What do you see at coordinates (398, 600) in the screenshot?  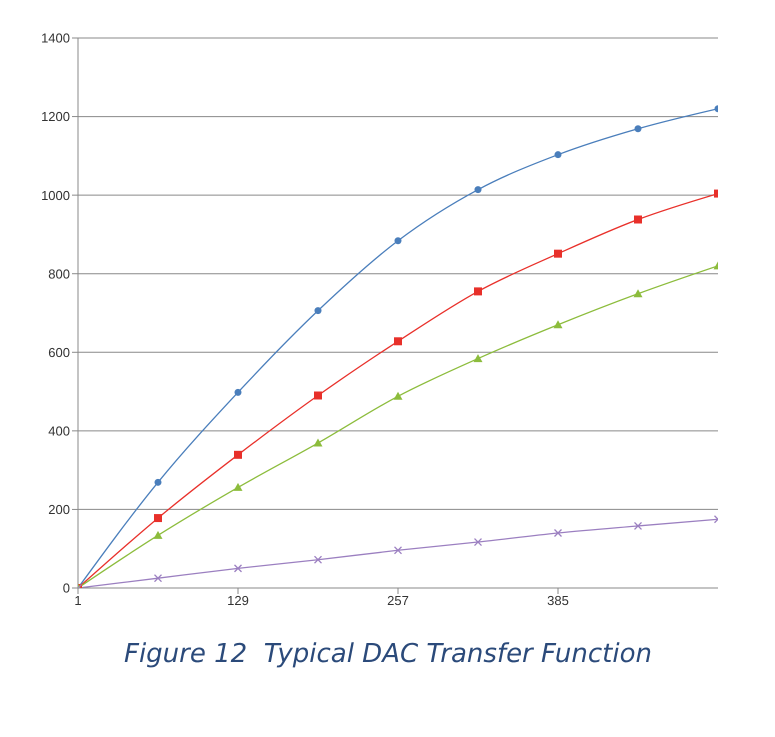 I see `x-tick-label: 257` at bounding box center [398, 600].